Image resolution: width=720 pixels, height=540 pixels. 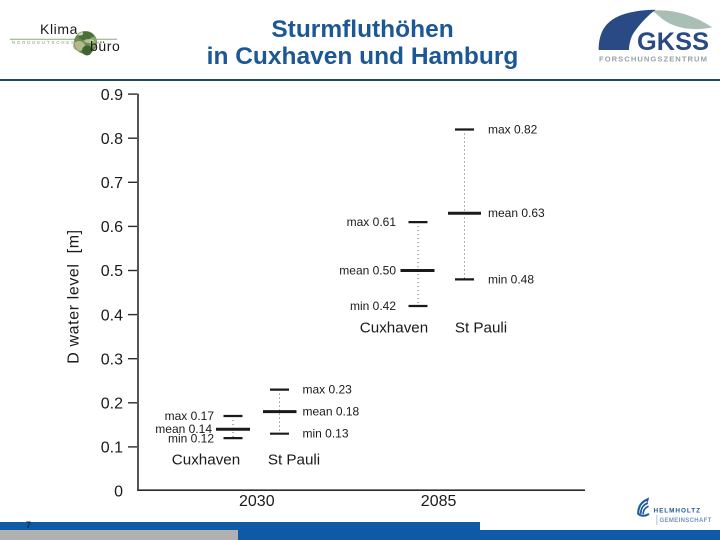 I want to click on svg-text: NORDDEUTSCHES KLIMA, so click(x=56, y=42).